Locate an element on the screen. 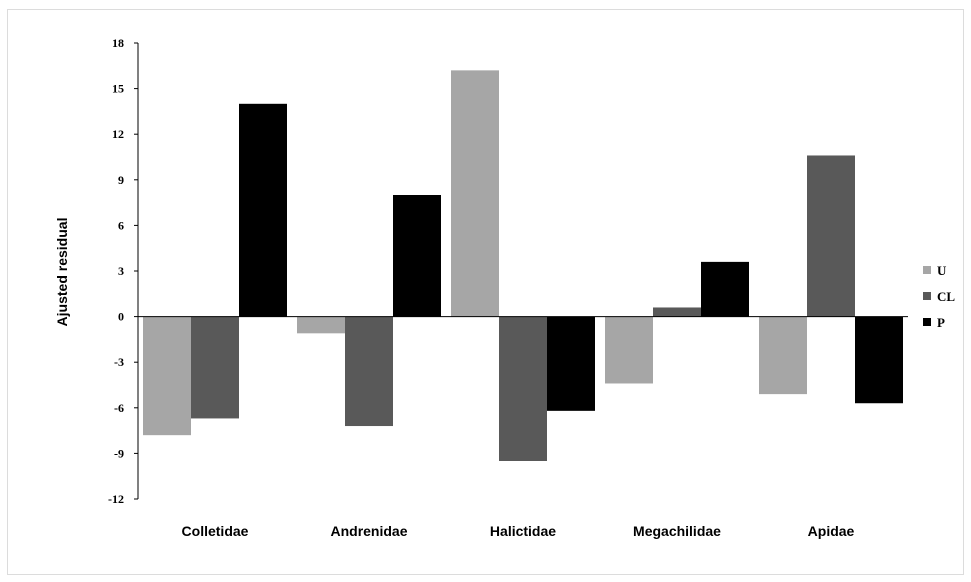 Image resolution: width=971 pixels, height=582 pixels. bar-p-colletidae is located at coordinates (263, 210).